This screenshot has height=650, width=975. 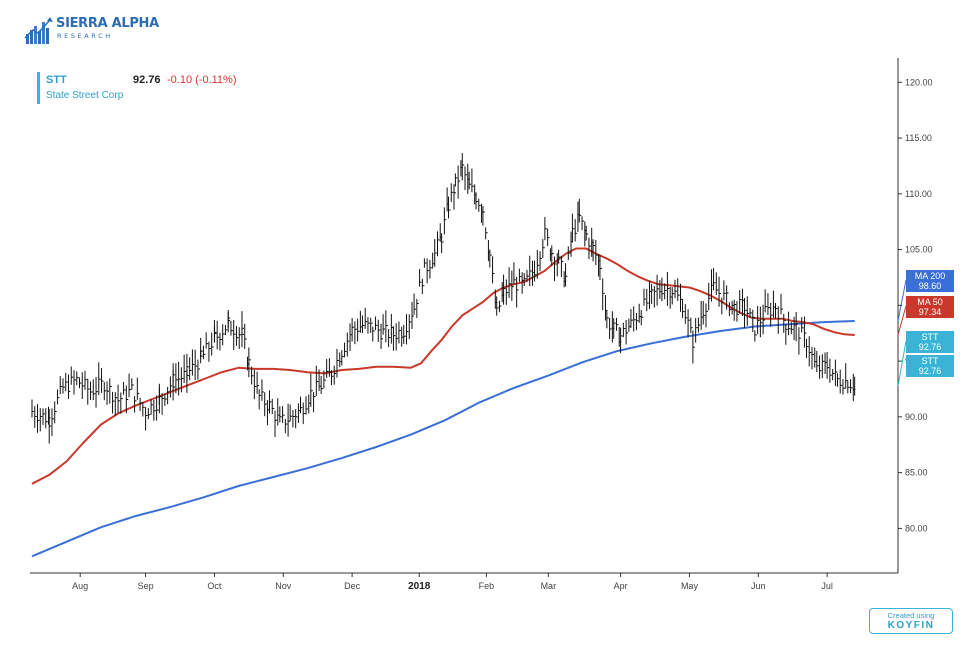 I want to click on price-badge: STT 92.76, so click(x=930, y=342).